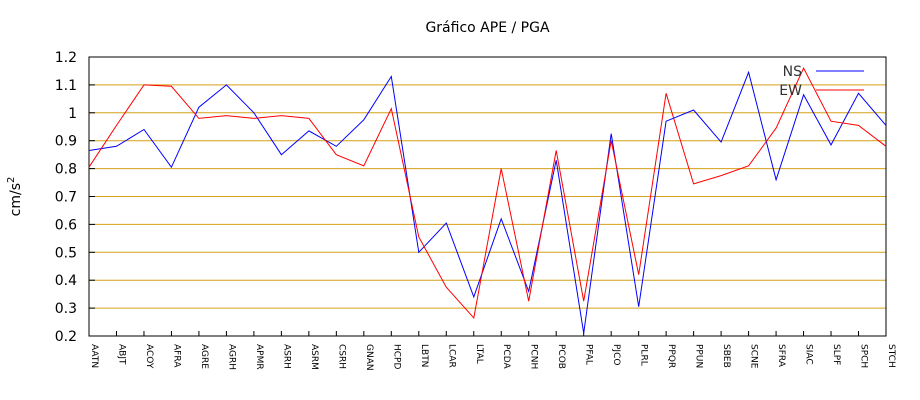 Image resolution: width=920 pixels, height=400 pixels. Describe the element at coordinates (792, 72) in the screenshot. I see `legend-label-ns: NS` at that location.